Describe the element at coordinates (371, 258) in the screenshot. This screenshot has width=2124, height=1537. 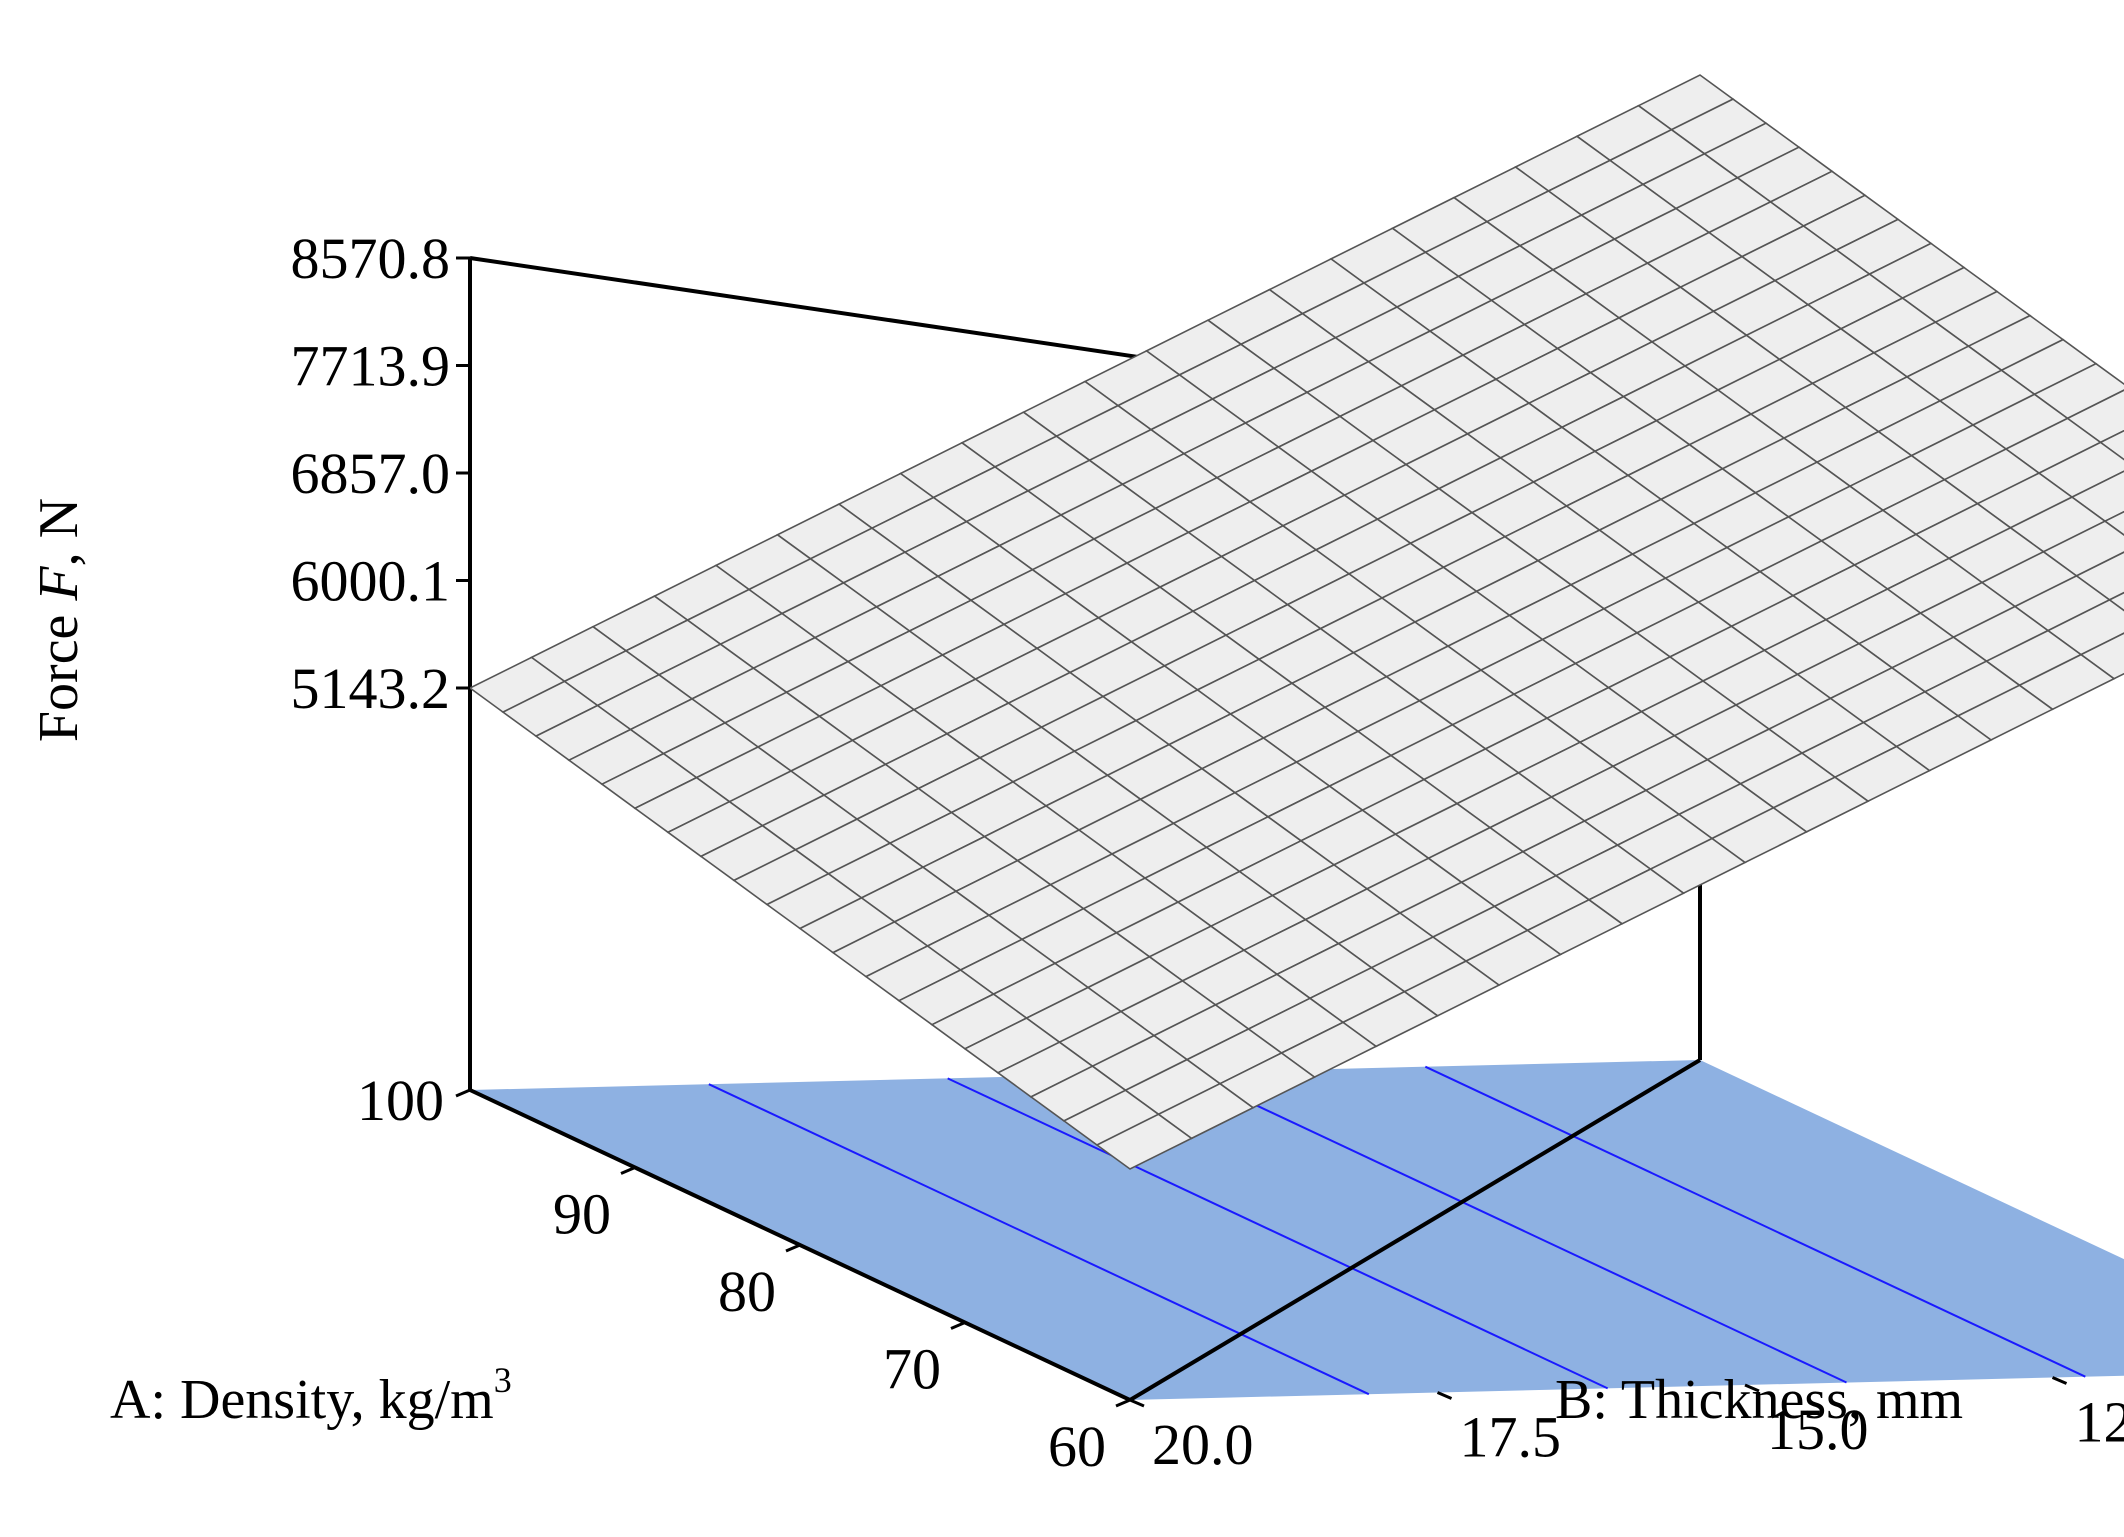
I see `z-tick-label: 8570.8` at that location.